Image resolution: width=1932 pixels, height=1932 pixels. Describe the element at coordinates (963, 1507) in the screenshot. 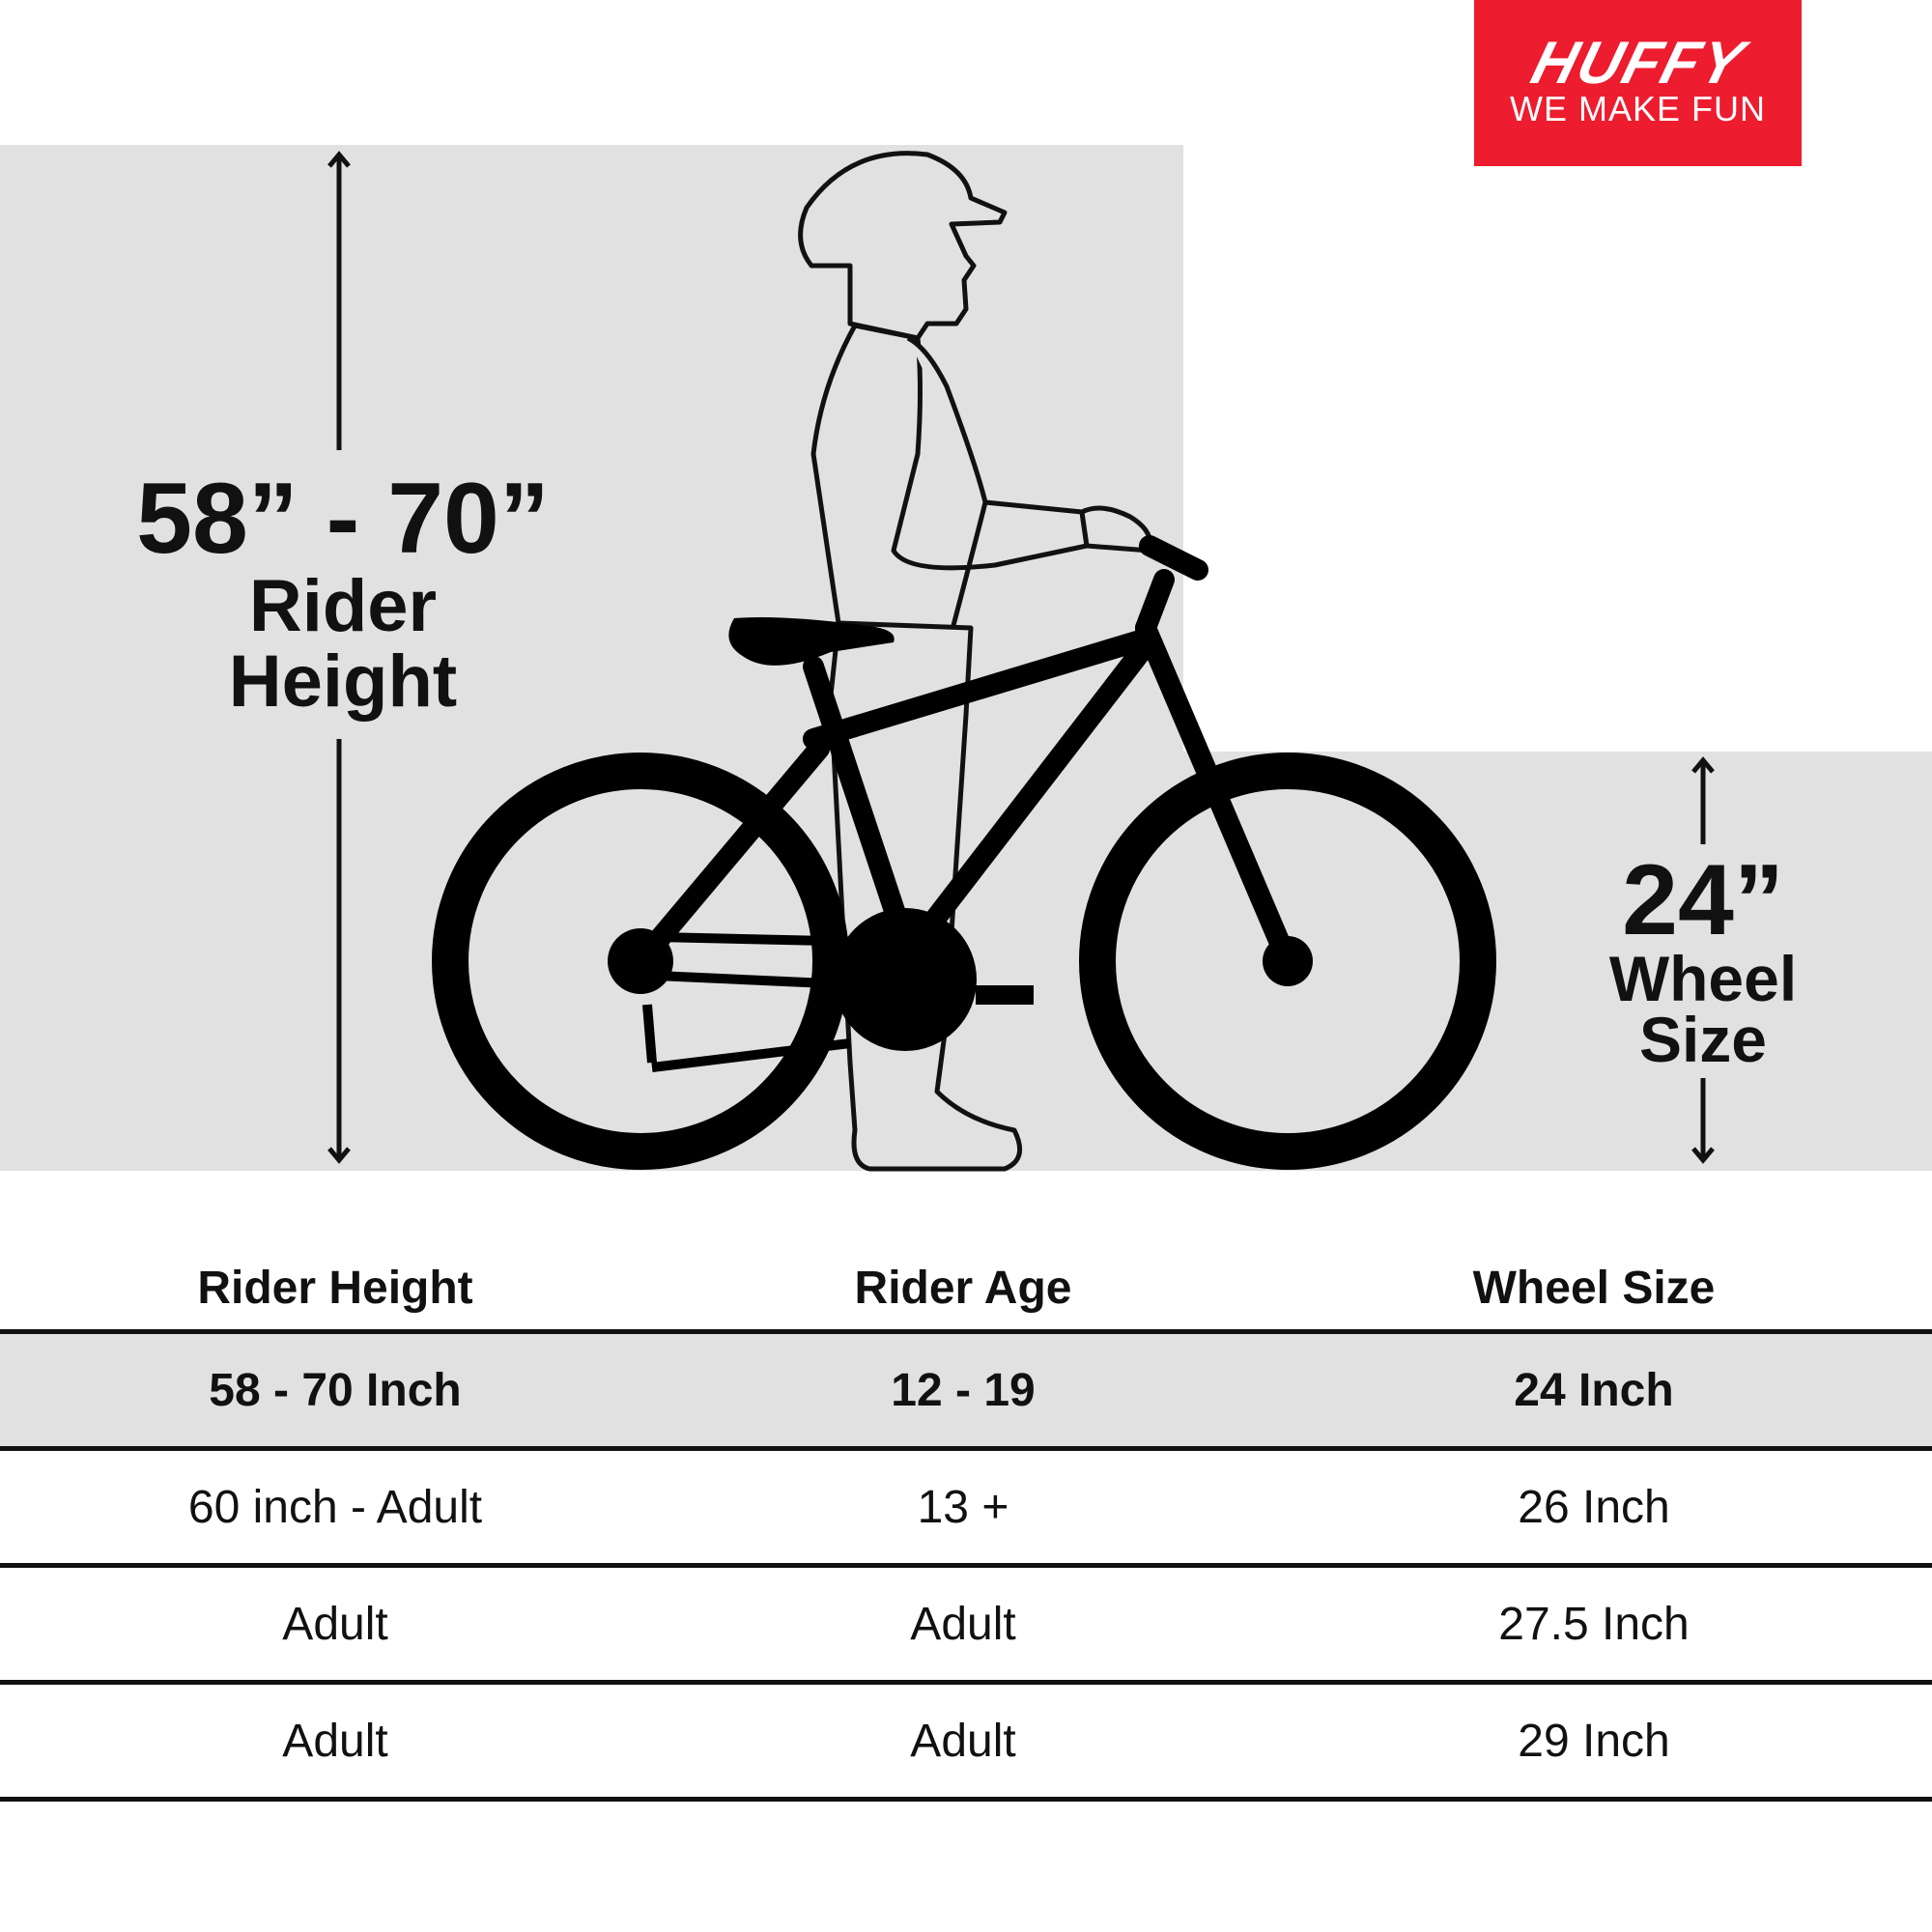

I see `cell-rider-age: 13 +` at that location.